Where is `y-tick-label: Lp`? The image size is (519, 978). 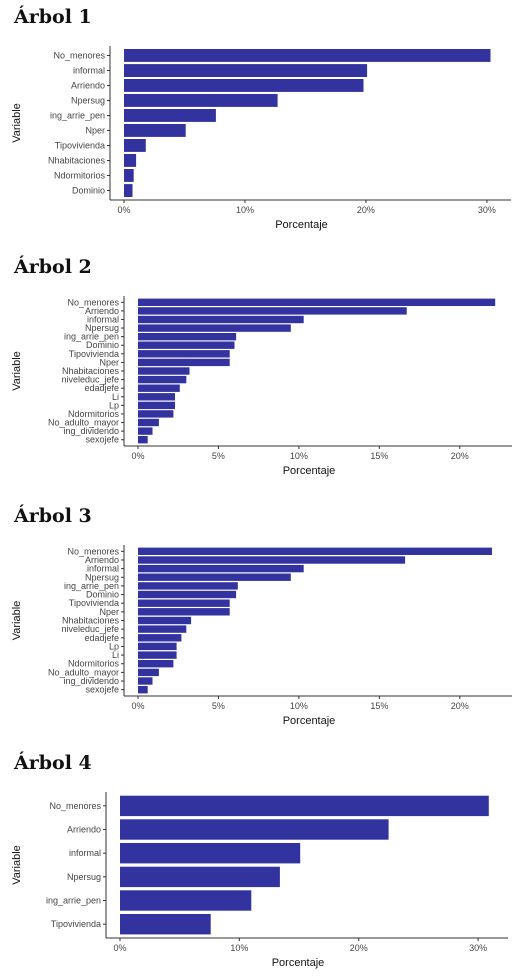
y-tick-label: Lp is located at coordinates (114, 646).